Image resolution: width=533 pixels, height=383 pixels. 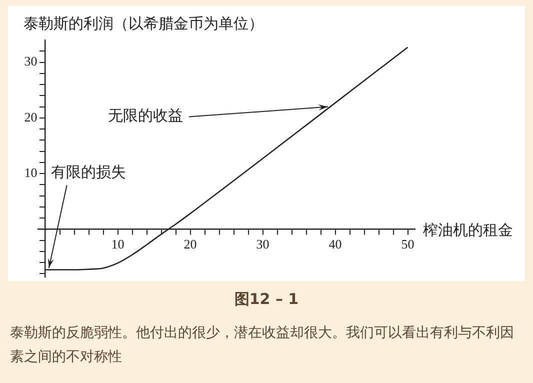 I want to click on x-tick-label: 30, so click(x=263, y=244).